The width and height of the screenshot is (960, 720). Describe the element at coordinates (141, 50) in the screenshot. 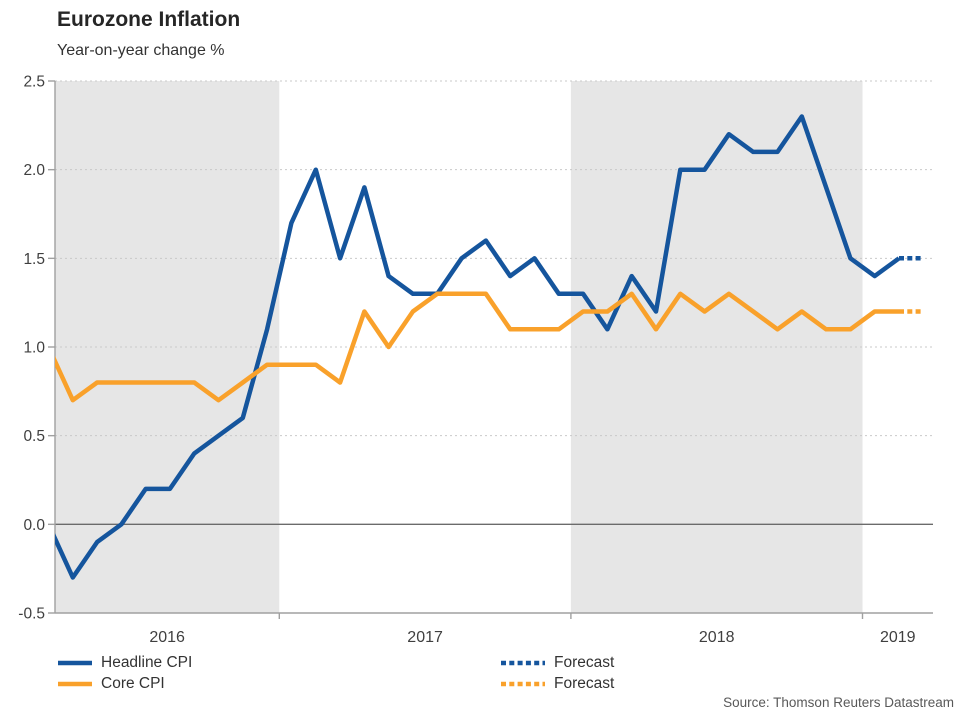

I see `chart-subtitle: Year-on-year change %` at that location.